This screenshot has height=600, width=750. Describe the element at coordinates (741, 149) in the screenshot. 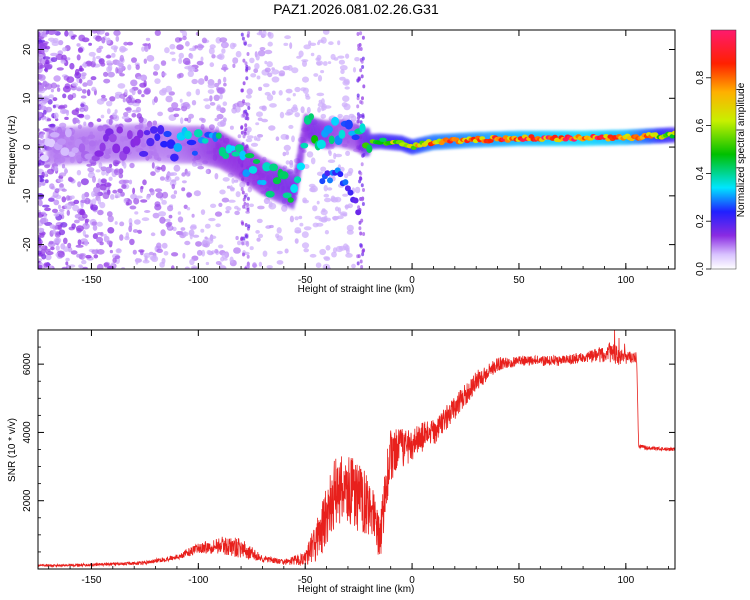

I see `colorbar-label: Normalized spectral amplitude` at that location.